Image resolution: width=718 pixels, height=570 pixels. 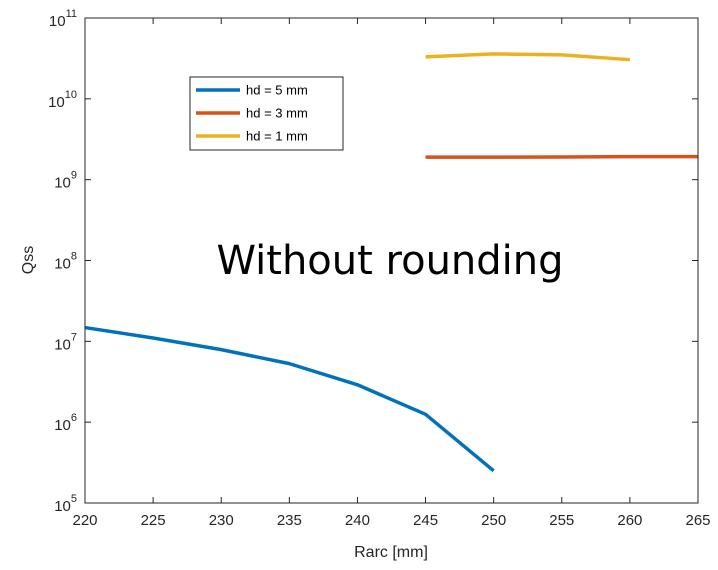 I want to click on legend: hd = 5 mm hd = 3 mm hd = 1 mm, so click(x=266, y=113).